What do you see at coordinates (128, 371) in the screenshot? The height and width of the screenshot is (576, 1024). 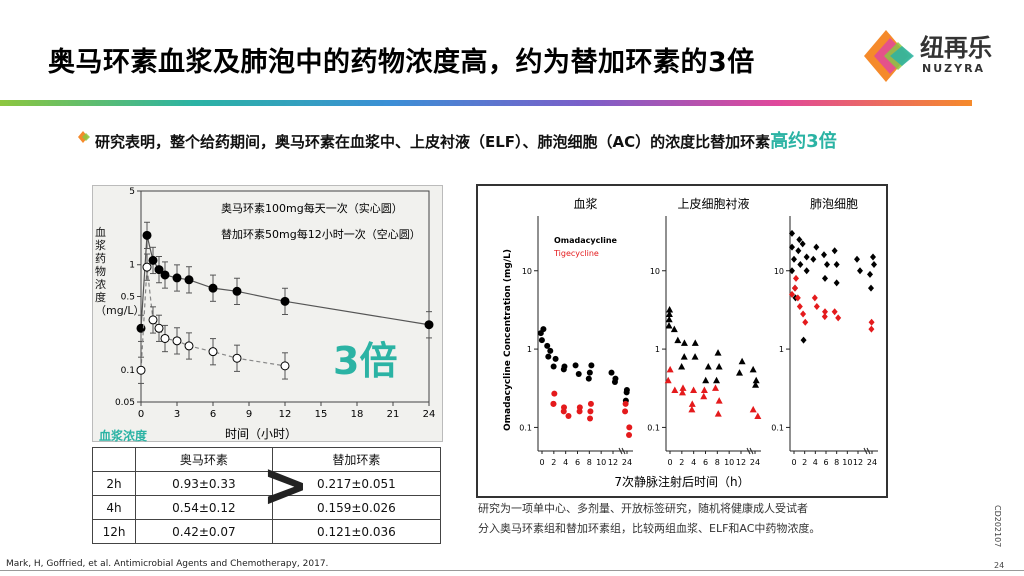 I see `y-tick-label: 0.1` at bounding box center [128, 371].